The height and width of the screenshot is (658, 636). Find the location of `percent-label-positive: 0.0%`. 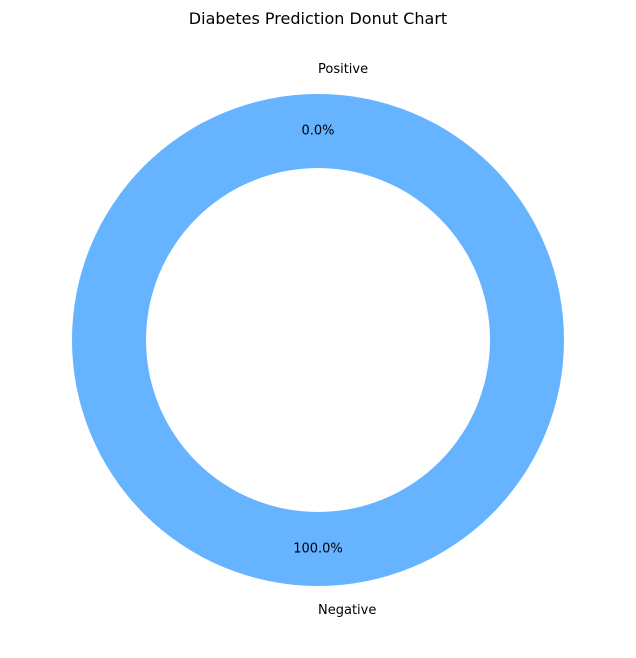

percent-label-positive: 0.0% is located at coordinates (317, 130).